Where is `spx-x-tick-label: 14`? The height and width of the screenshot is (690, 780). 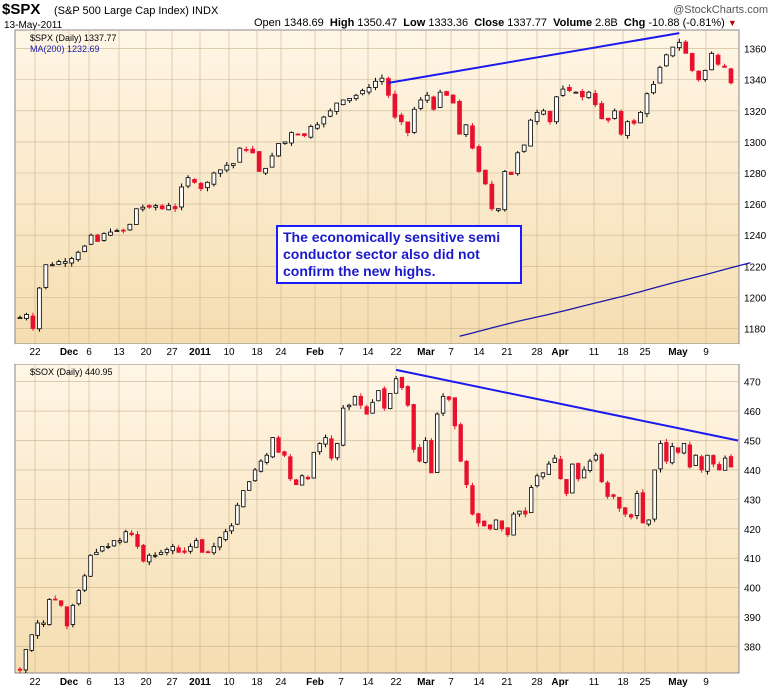 spx-x-tick-label: 14 is located at coordinates (368, 352).